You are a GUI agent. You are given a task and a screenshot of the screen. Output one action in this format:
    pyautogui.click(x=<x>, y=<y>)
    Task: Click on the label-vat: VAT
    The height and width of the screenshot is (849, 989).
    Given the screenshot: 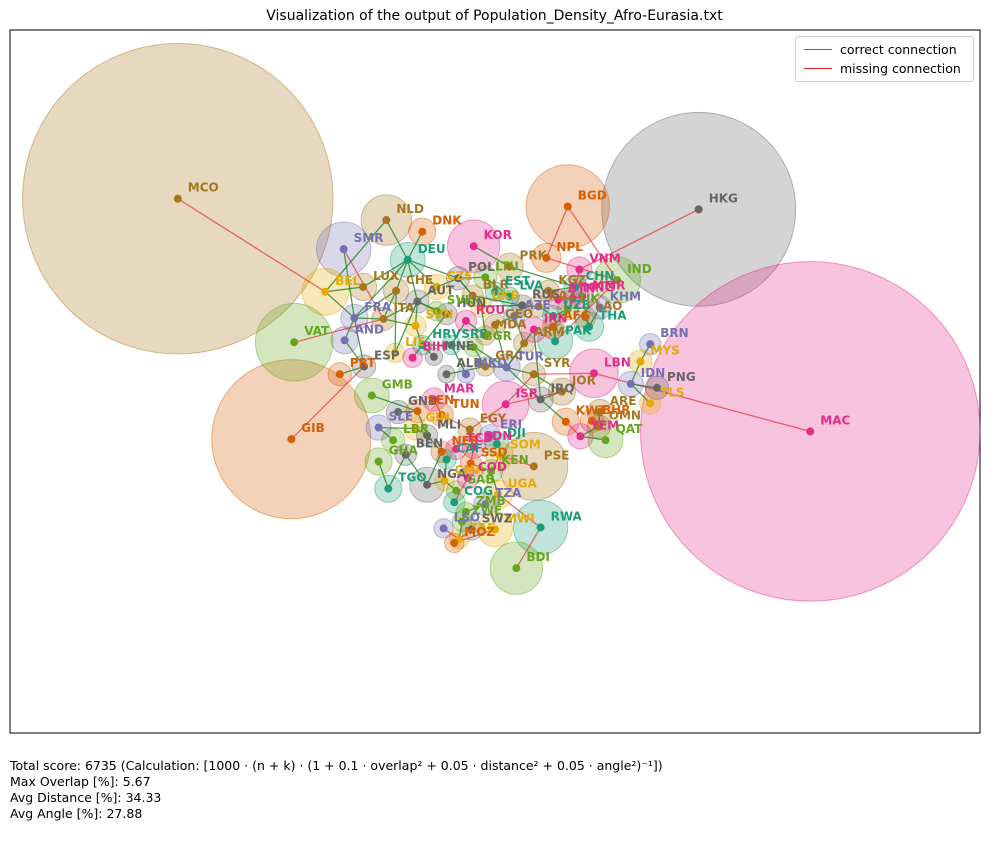 What is the action you would take?
    pyautogui.click(x=317, y=331)
    